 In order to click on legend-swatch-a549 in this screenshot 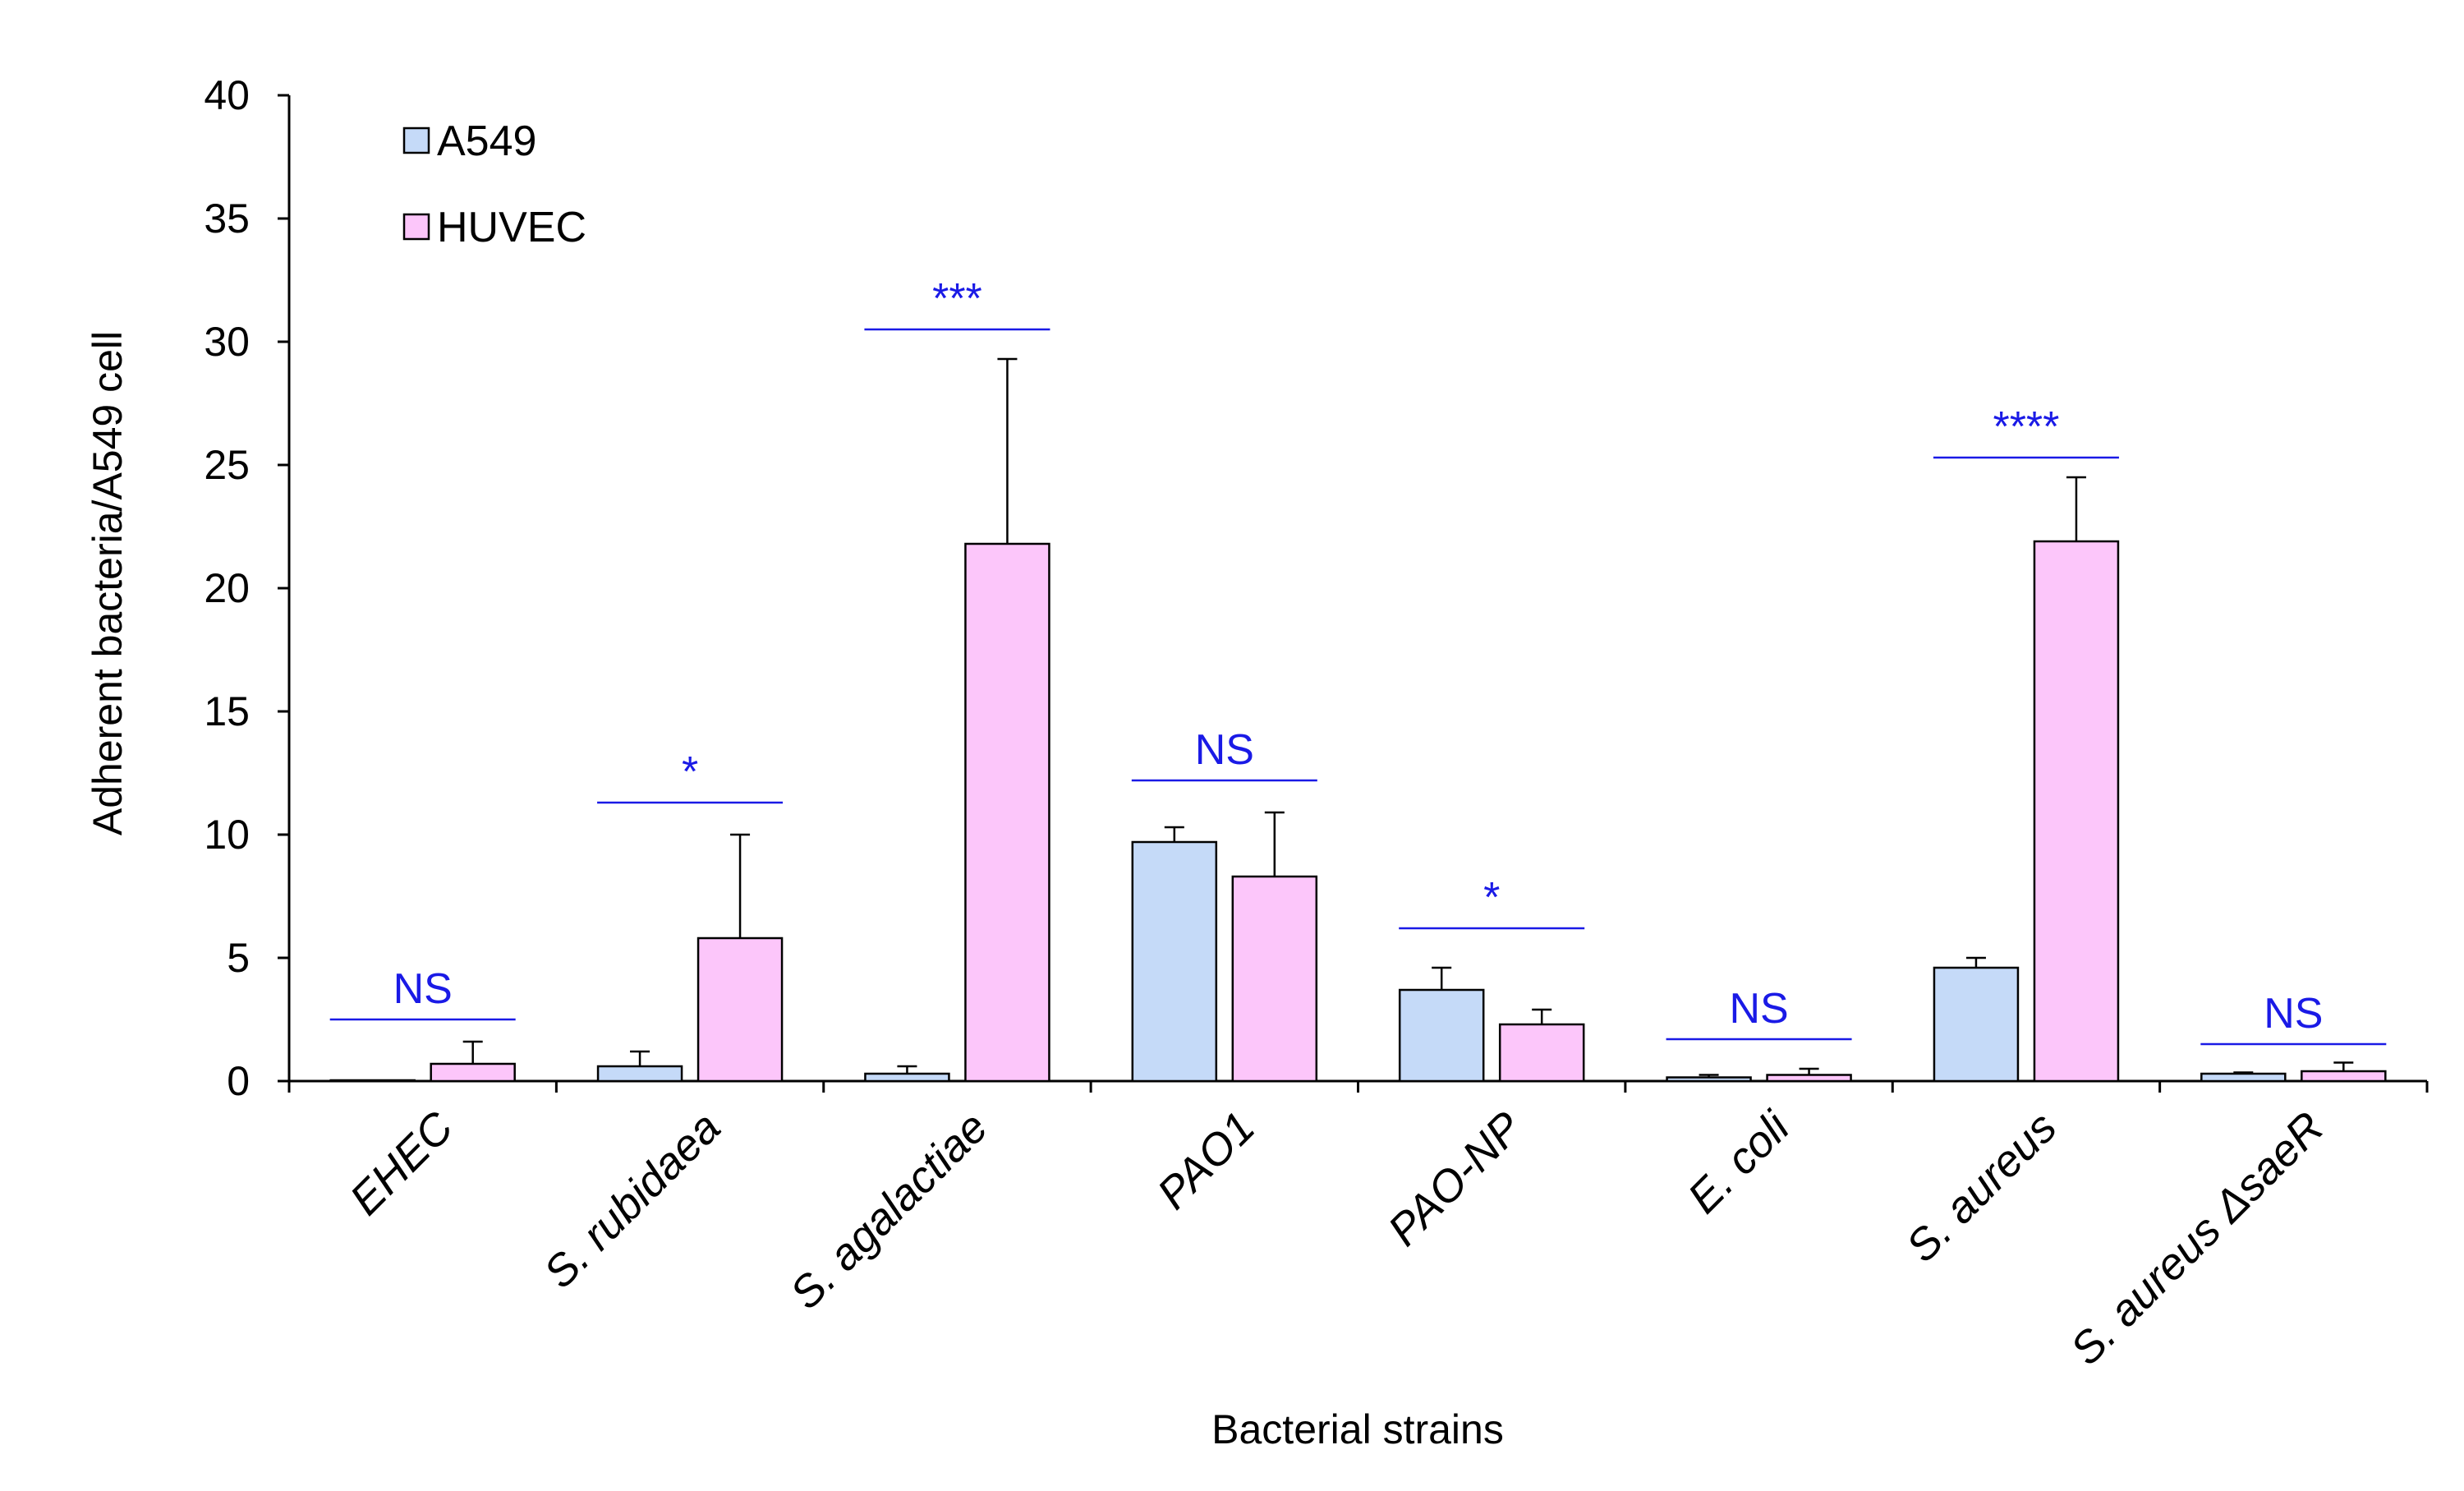, I will do `click(416, 140)`.